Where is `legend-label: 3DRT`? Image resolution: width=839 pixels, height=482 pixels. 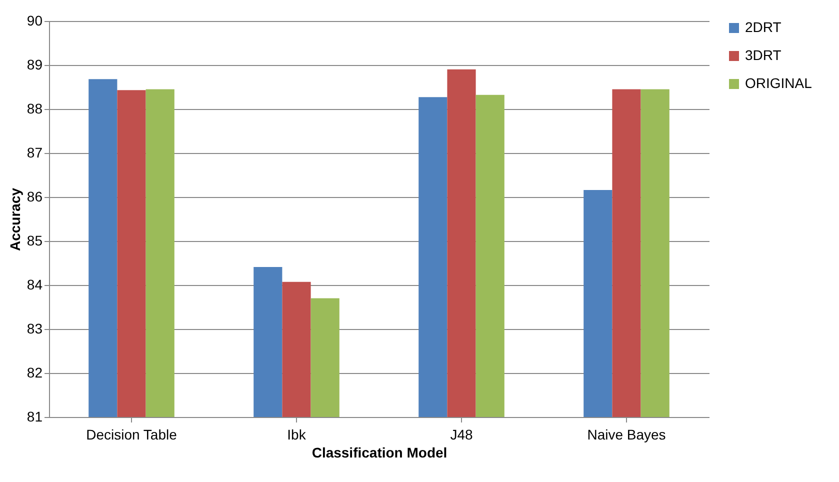 legend-label: 3DRT is located at coordinates (763, 55).